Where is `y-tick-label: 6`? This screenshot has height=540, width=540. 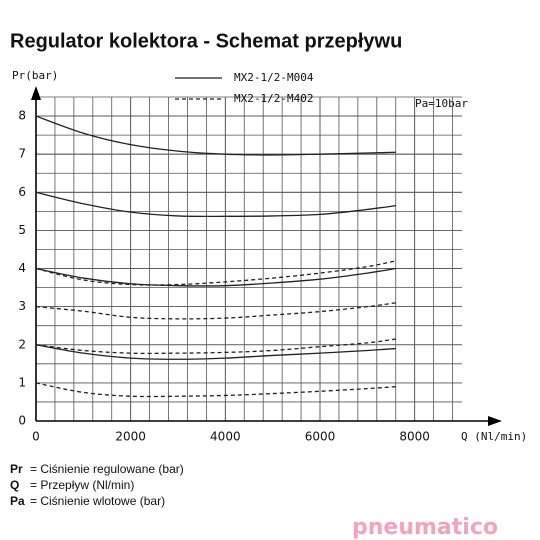
y-tick-label: 6 is located at coordinates (22, 192).